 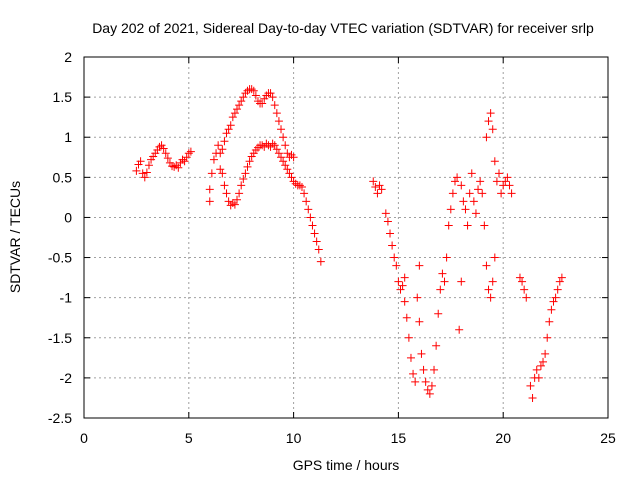 What do you see at coordinates (60, 338) in the screenshot?
I see `y-tick-label: -1.5` at bounding box center [60, 338].